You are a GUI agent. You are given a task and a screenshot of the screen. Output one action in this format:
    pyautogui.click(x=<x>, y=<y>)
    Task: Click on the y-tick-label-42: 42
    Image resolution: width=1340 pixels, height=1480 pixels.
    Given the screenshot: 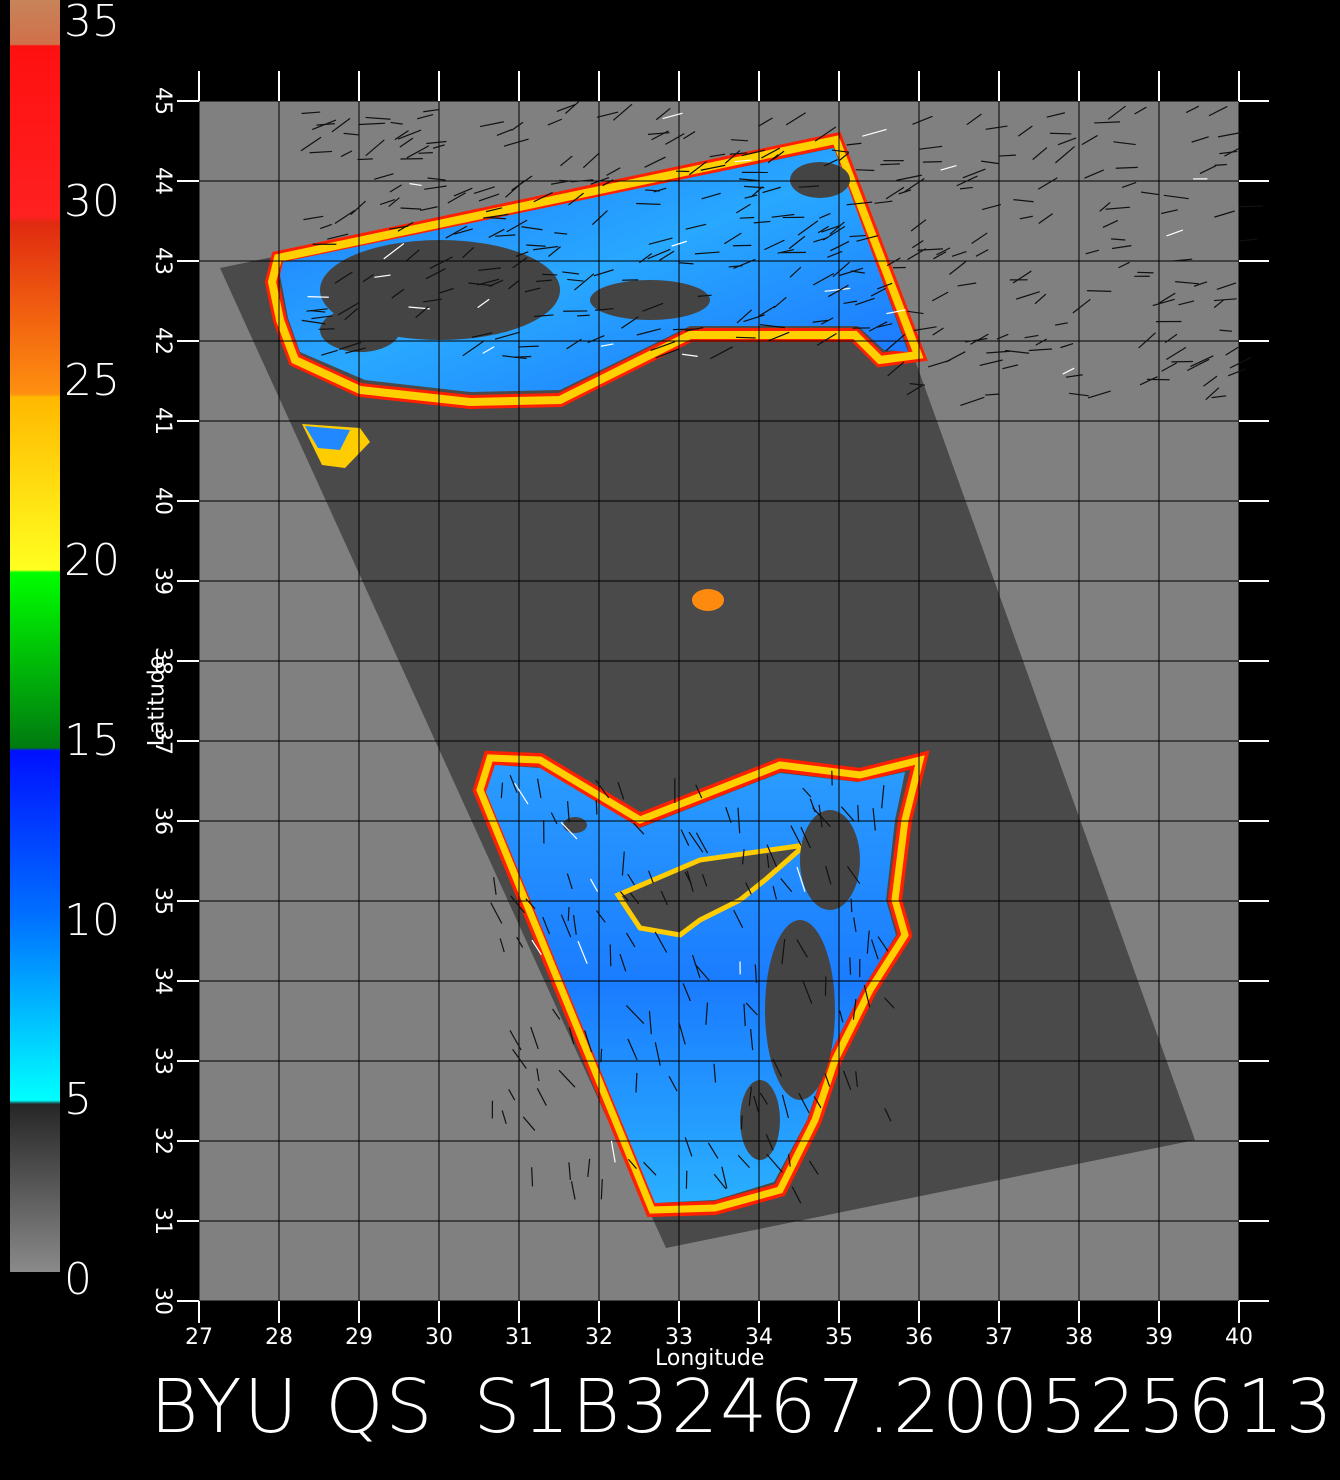 What is the action you would take?
    pyautogui.click(x=162, y=341)
    